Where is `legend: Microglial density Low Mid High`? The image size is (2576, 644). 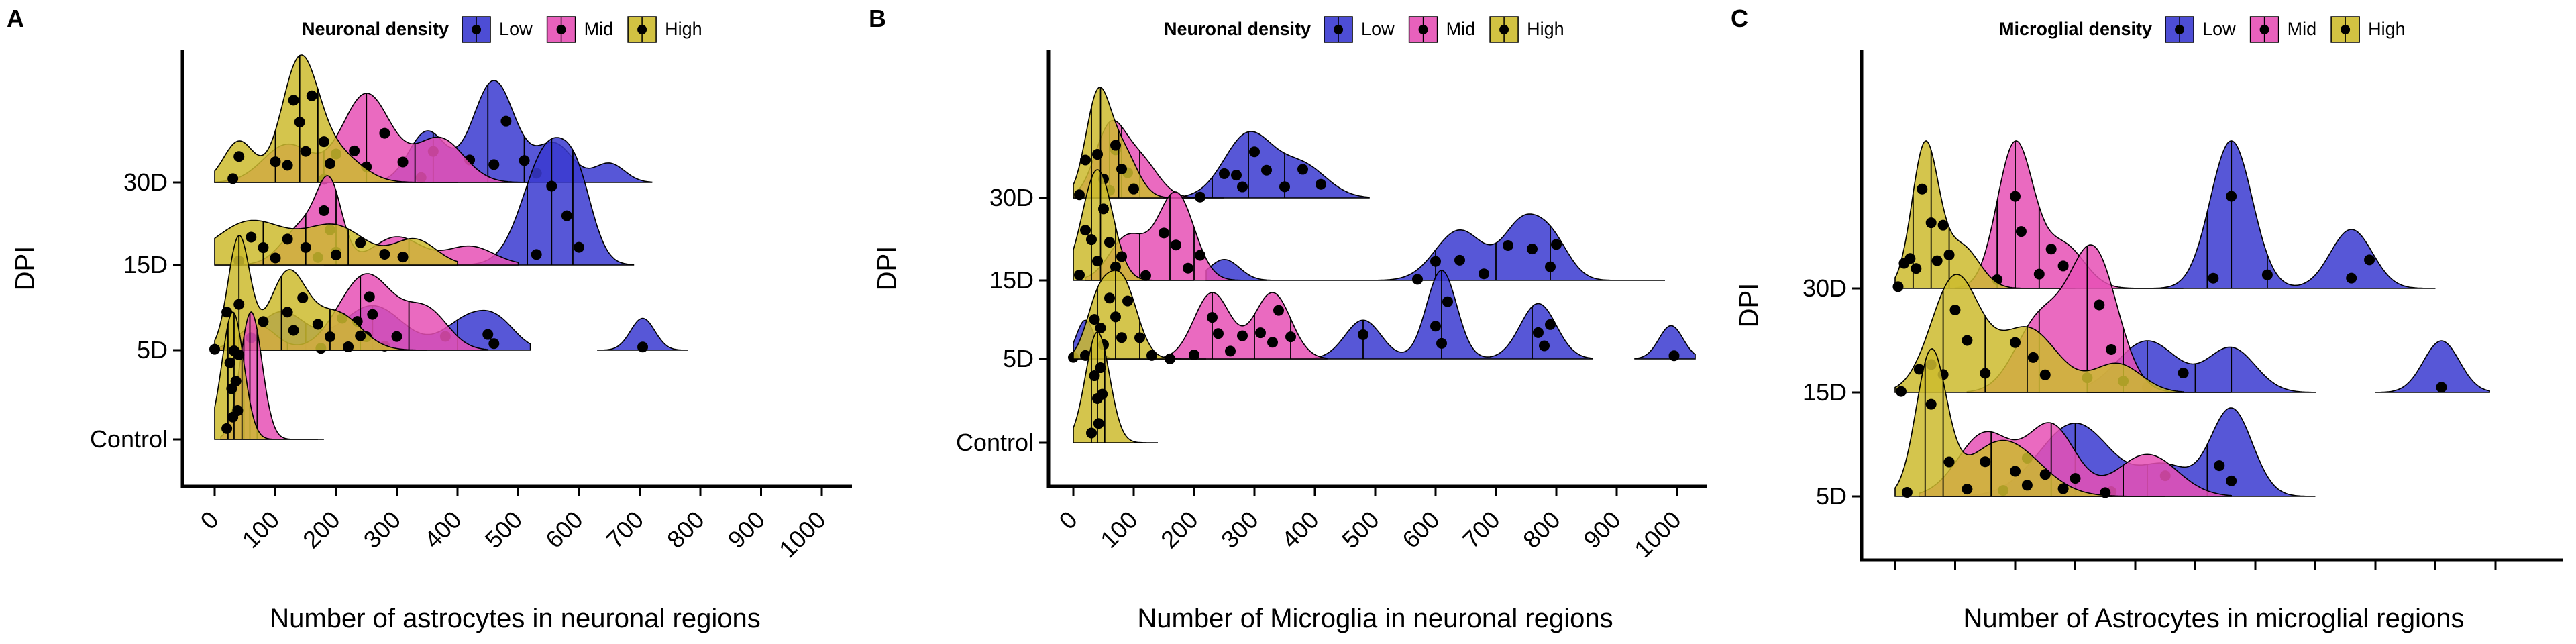 legend: Microglial density Low Mid High is located at coordinates (2202, 29).